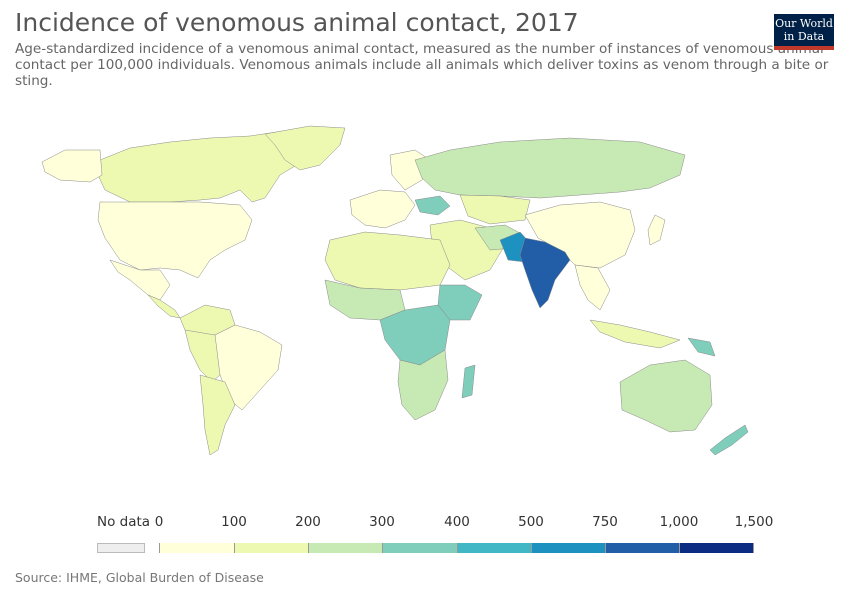 Image resolution: width=850 pixels, height=600 pixels. Describe the element at coordinates (804, 36) in the screenshot. I see `logo-line-2: in Data` at that location.